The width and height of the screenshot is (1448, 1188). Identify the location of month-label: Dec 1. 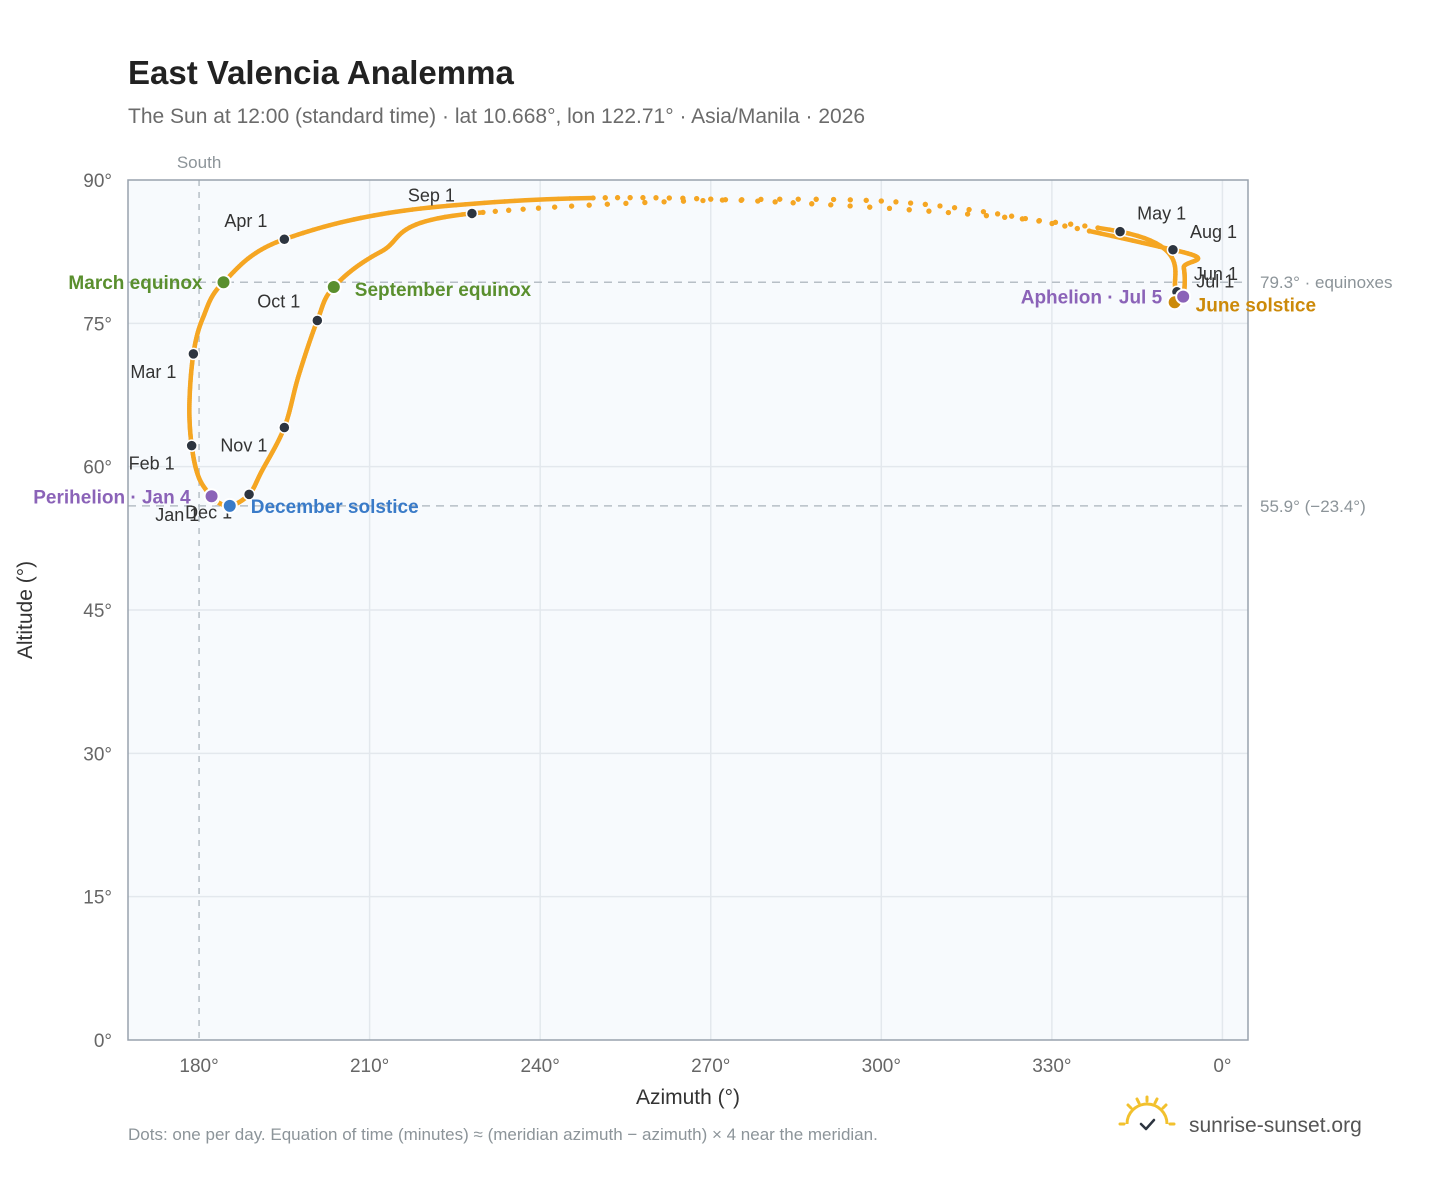
(208, 512).